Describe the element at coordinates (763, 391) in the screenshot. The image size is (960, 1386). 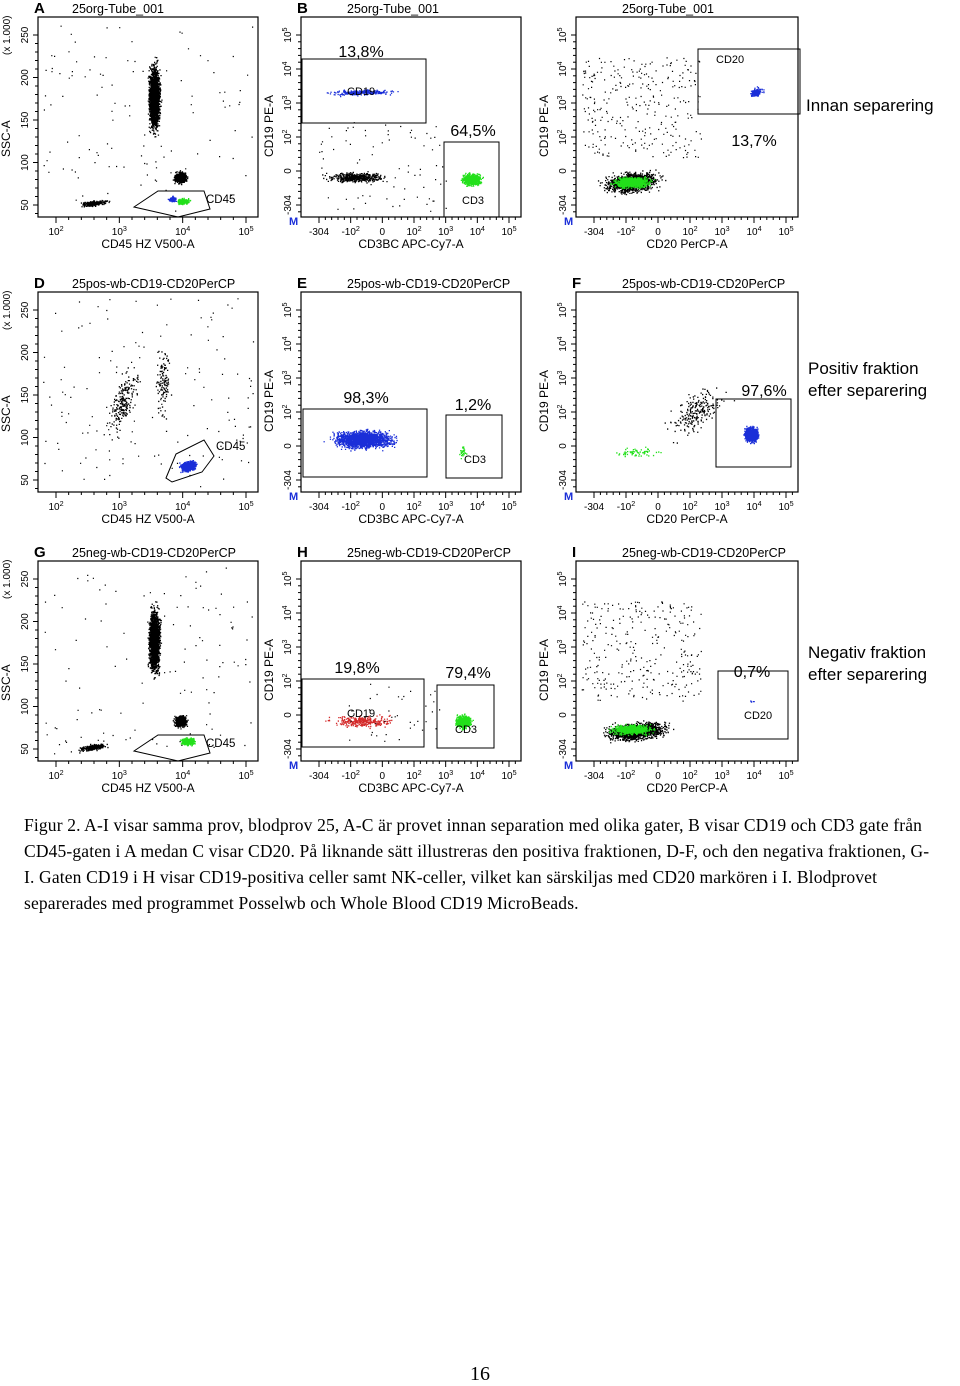
I see `cd20-gate-percentage: 97,6%` at that location.